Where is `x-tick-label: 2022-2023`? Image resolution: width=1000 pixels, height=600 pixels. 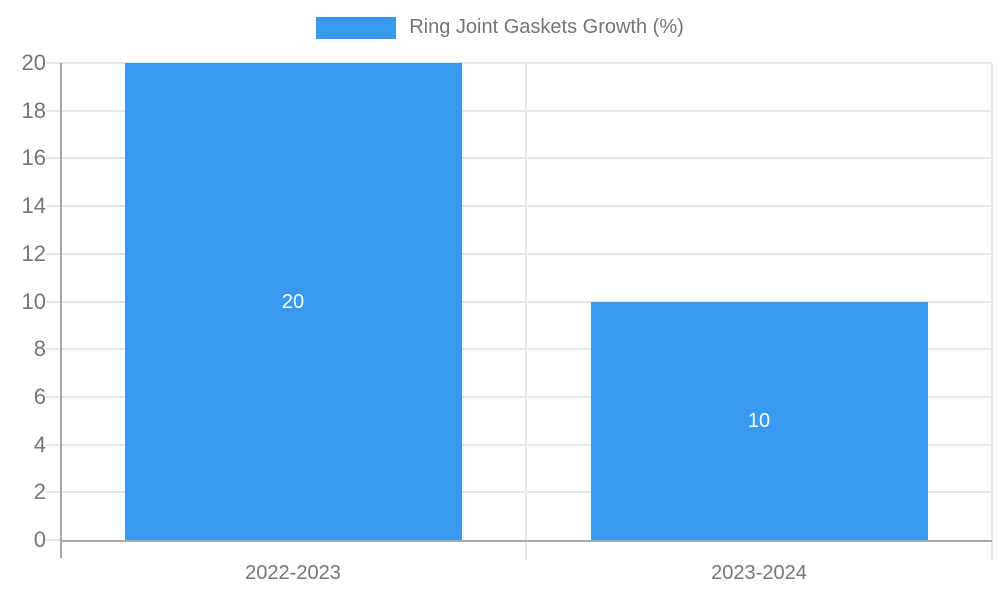 x-tick-label: 2022-2023 is located at coordinates (293, 573).